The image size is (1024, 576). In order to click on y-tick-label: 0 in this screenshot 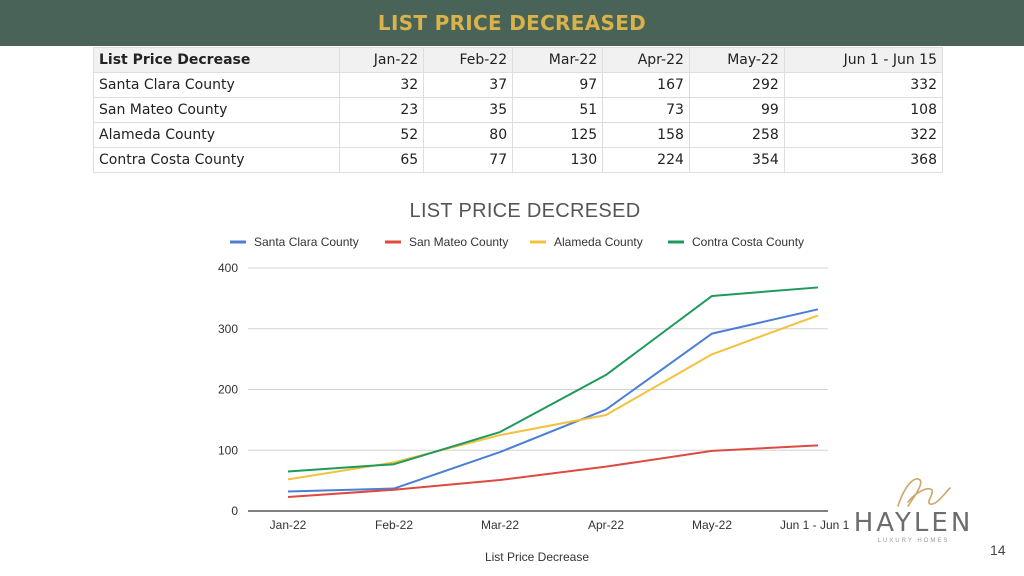, I will do `click(234, 511)`.